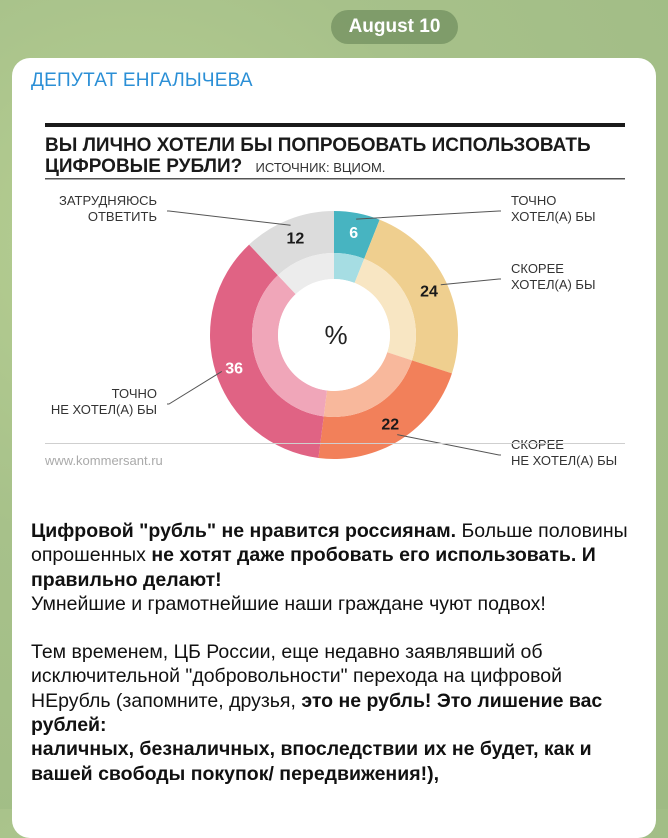 The width and height of the screenshot is (668, 838). Describe the element at coordinates (108, 200) in the screenshot. I see `slice-label-hard-to-say-line1: ЗАТРУДНЯЮСЬ` at that location.